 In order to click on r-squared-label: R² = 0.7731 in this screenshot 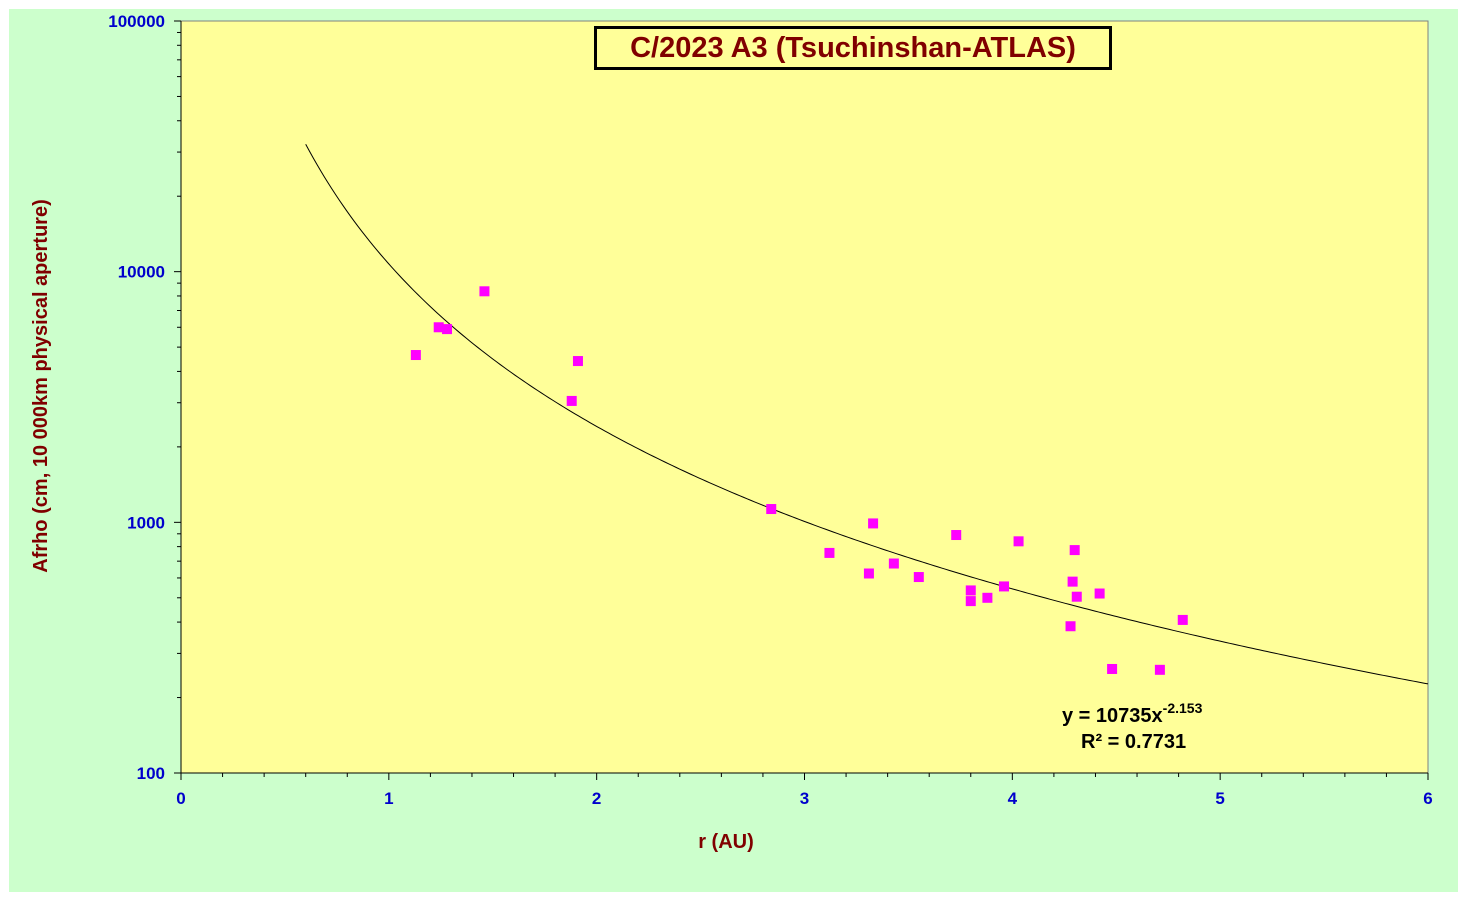, I will do `click(1133, 742)`.